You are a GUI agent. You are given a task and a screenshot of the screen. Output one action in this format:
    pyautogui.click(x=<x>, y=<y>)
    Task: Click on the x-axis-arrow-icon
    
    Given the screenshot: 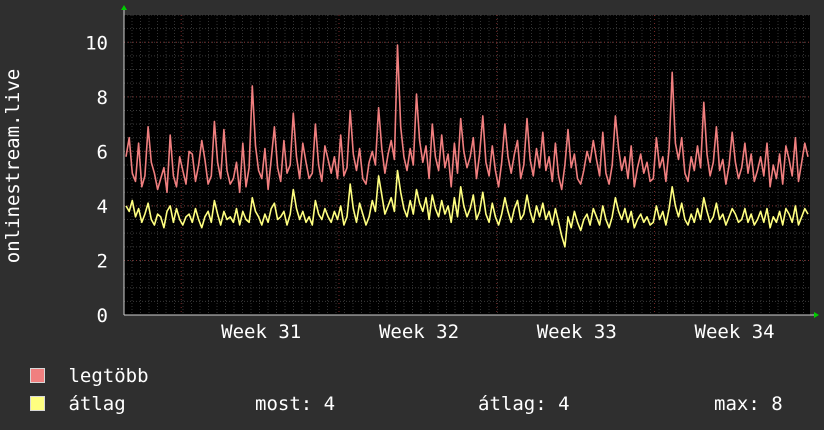 What is the action you would take?
    pyautogui.click(x=816, y=315)
    